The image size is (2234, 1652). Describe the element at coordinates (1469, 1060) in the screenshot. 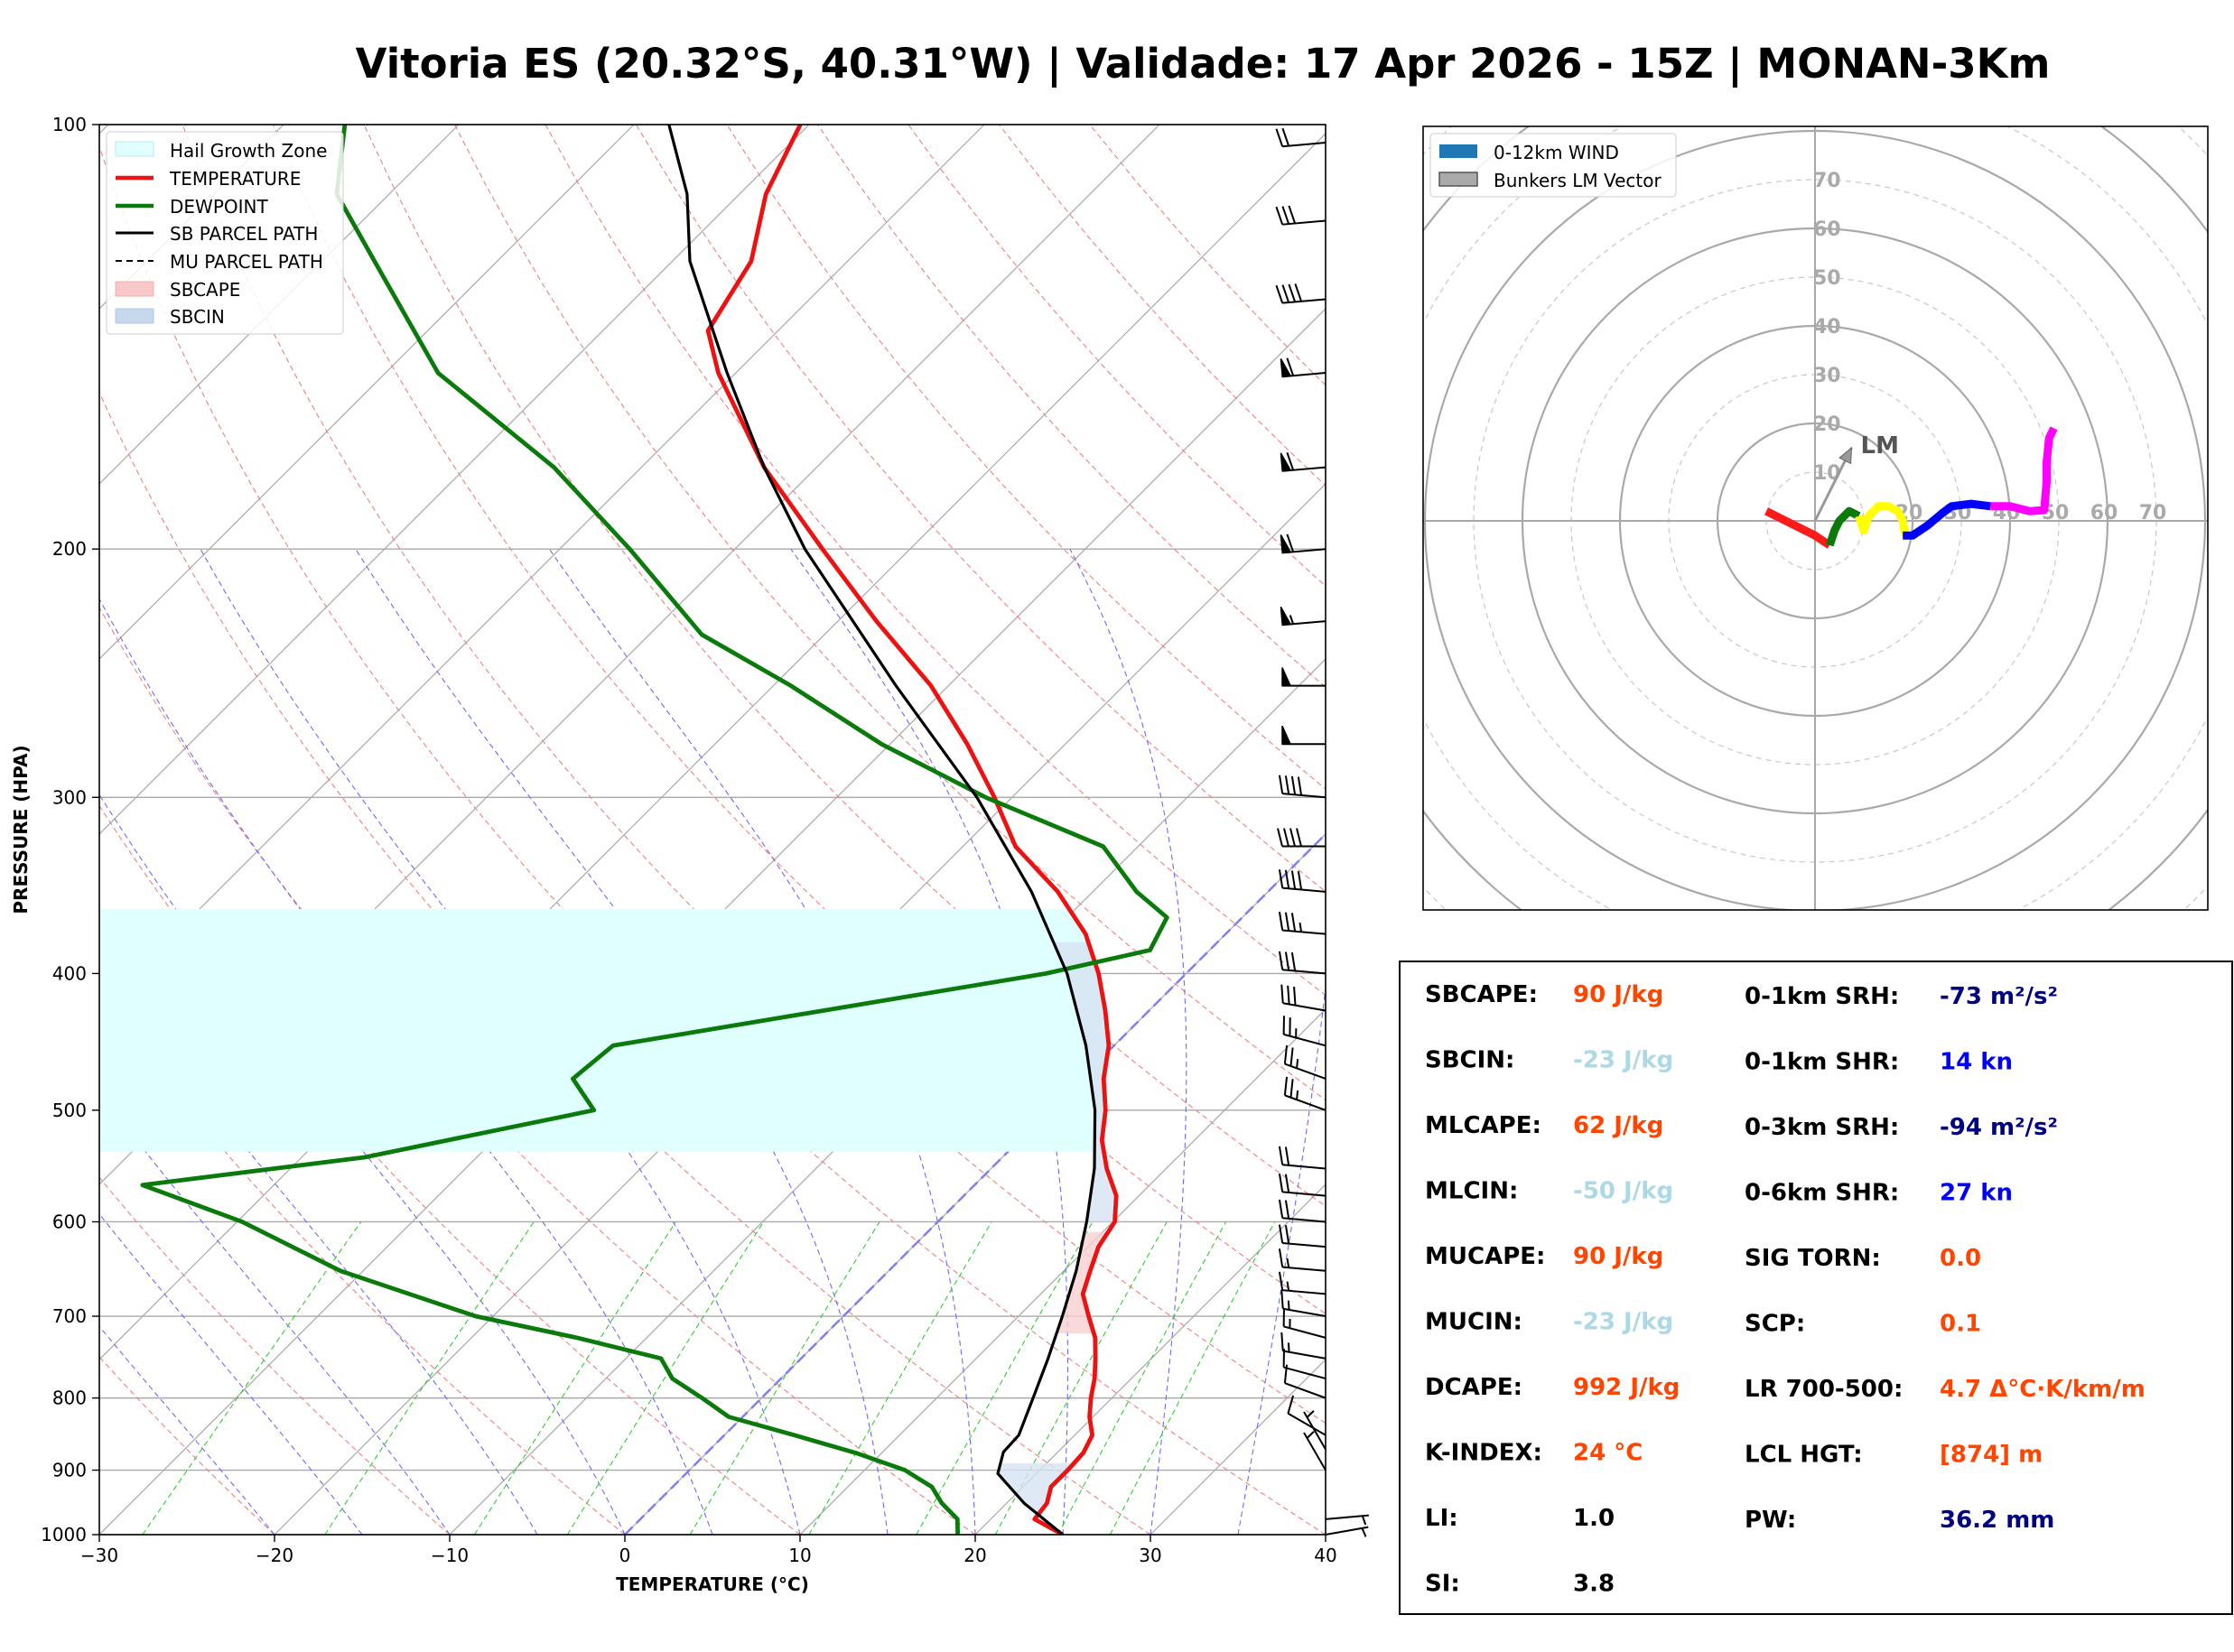

I see `index-label: SBCIN:` at that location.